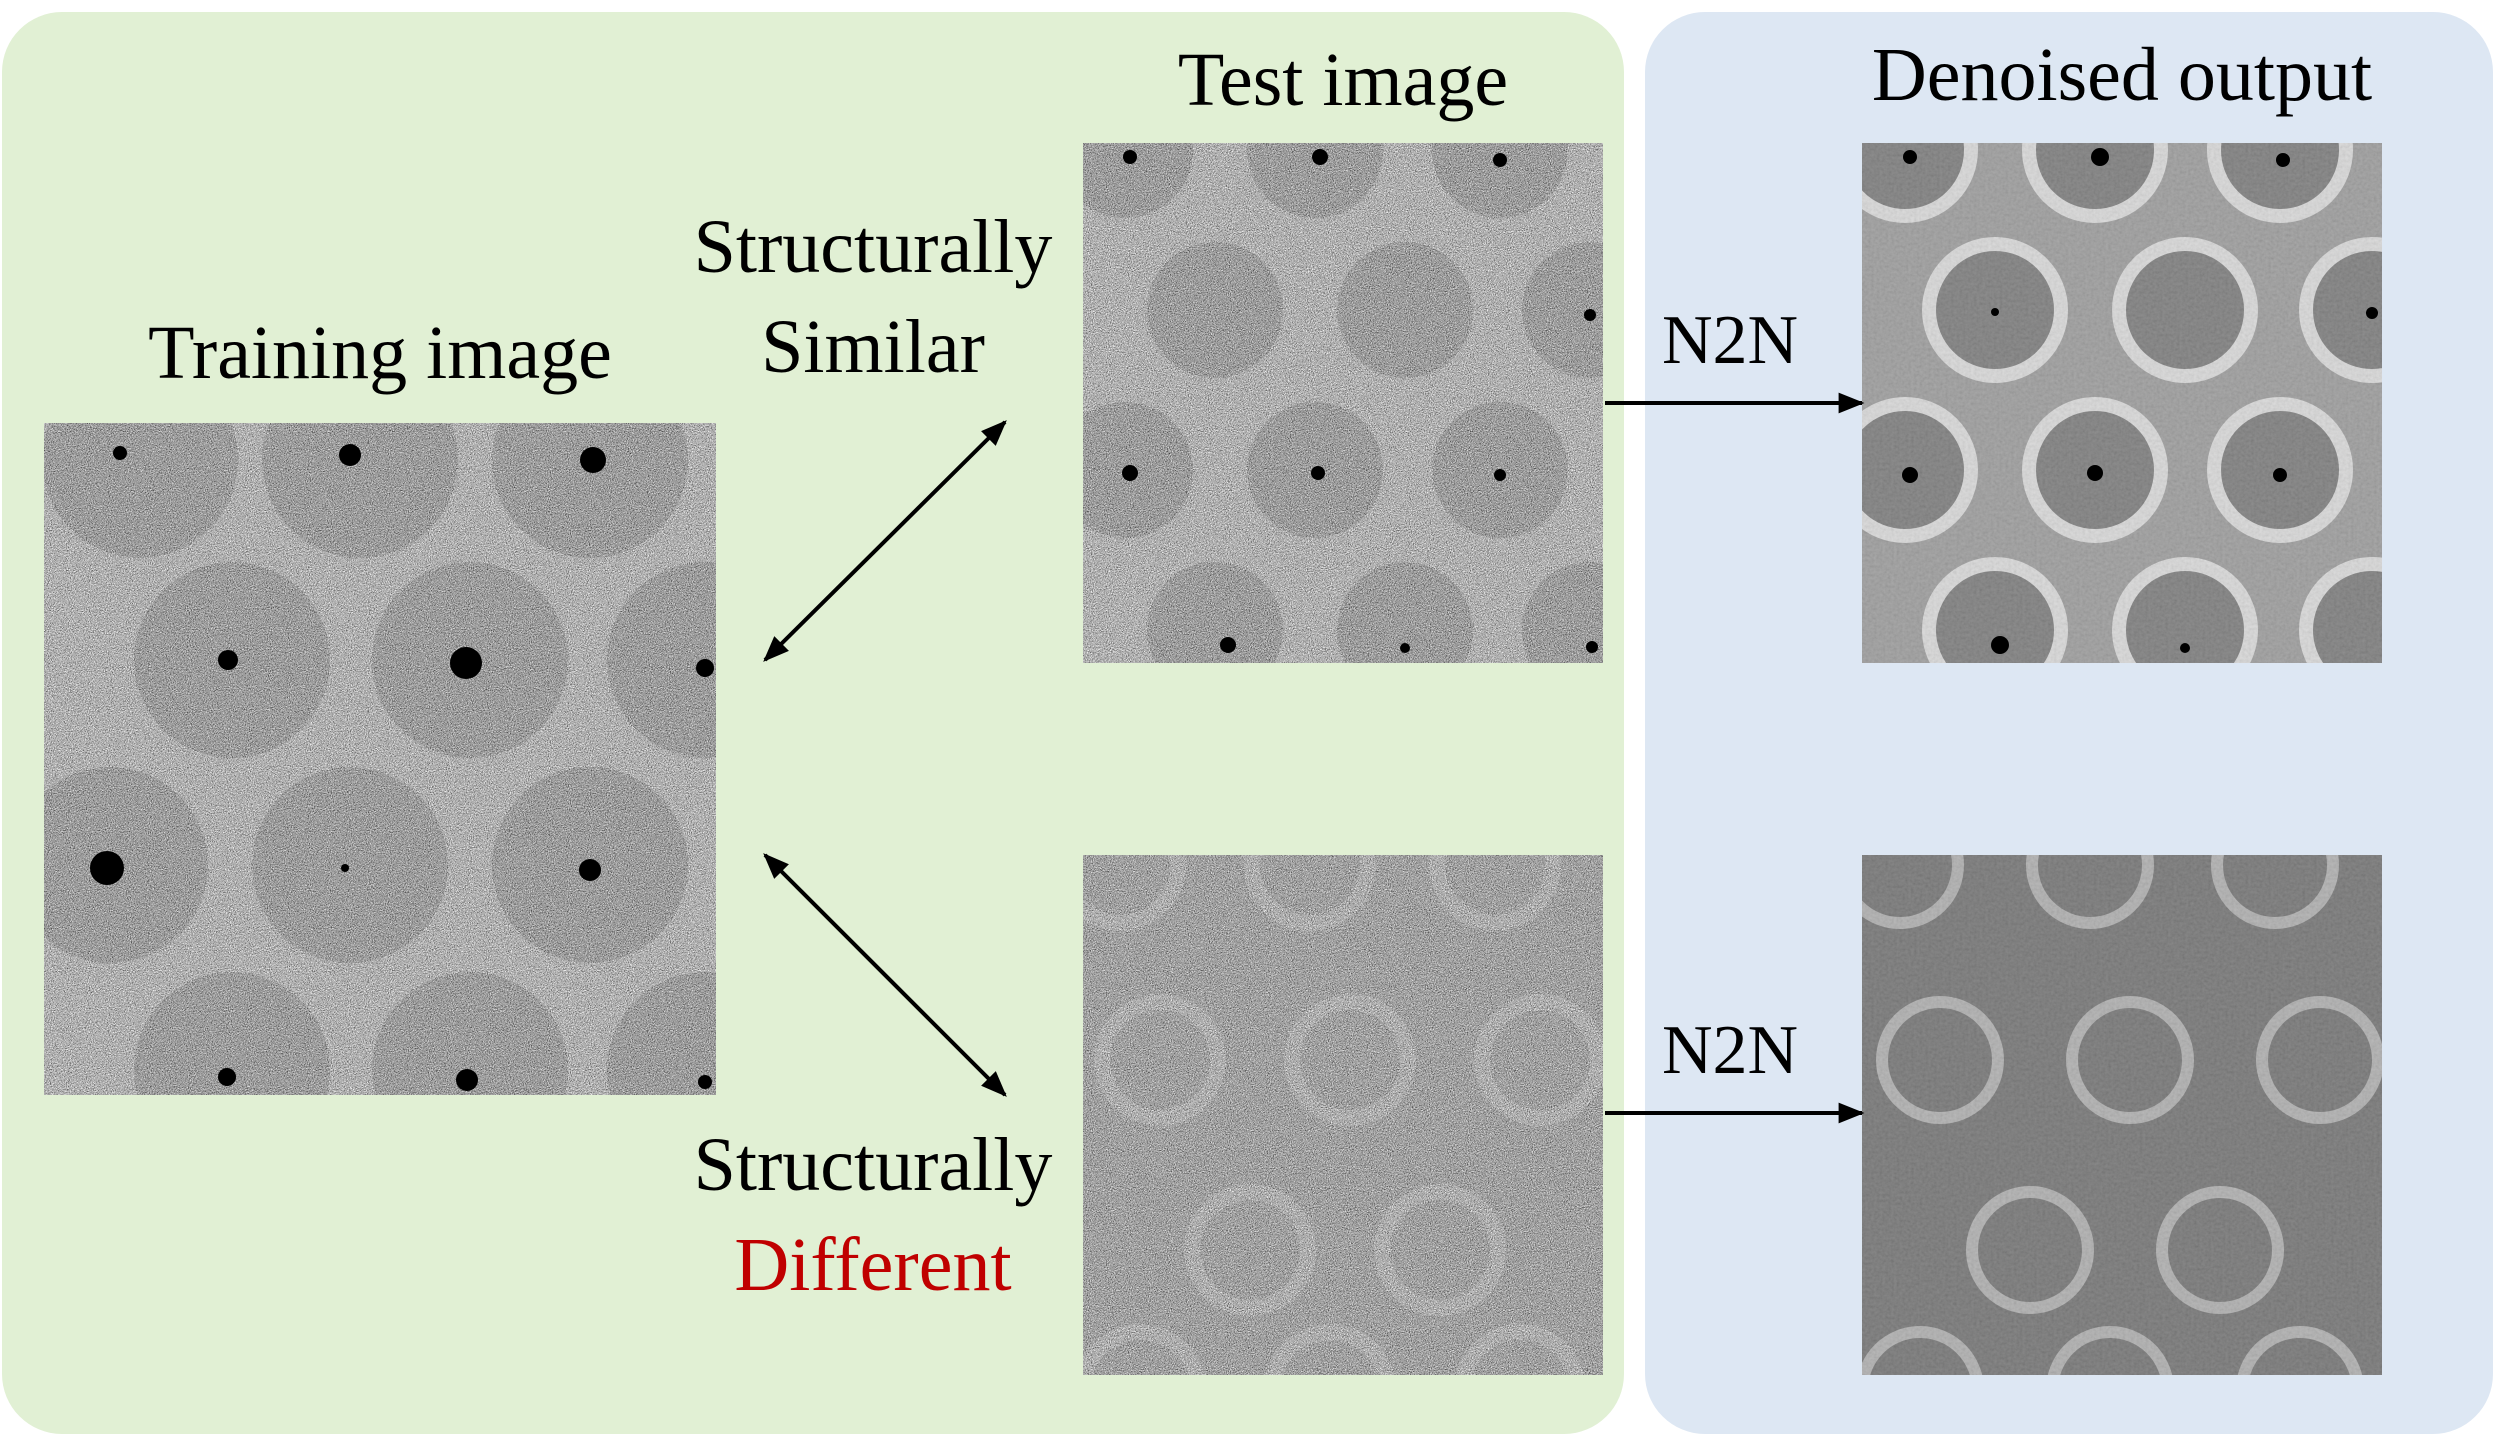 This screenshot has width=2495, height=1437. What do you see at coordinates (1343, 403) in the screenshot?
I see `test-image-similar` at bounding box center [1343, 403].